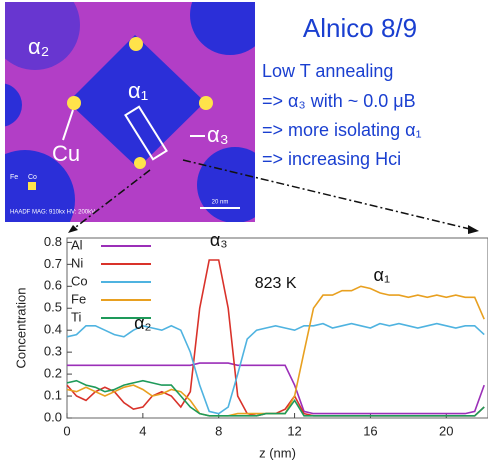  I want to click on y-tick-label: 0.1, so click(53, 394).